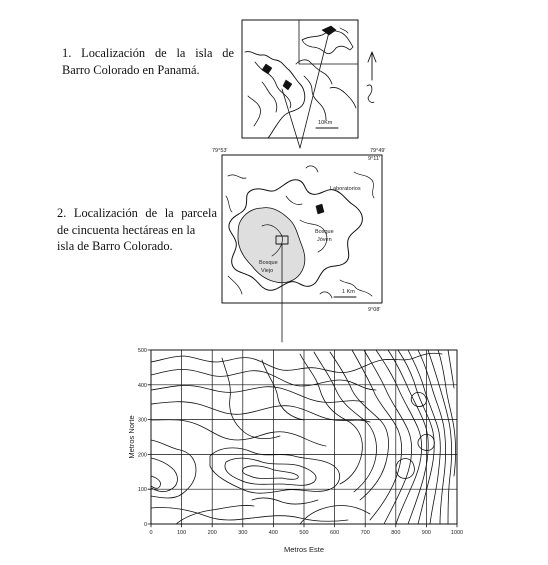 This screenshot has height=565, width=548. I want to click on plot-y-axis-label: Metros Norte, so click(131, 436).